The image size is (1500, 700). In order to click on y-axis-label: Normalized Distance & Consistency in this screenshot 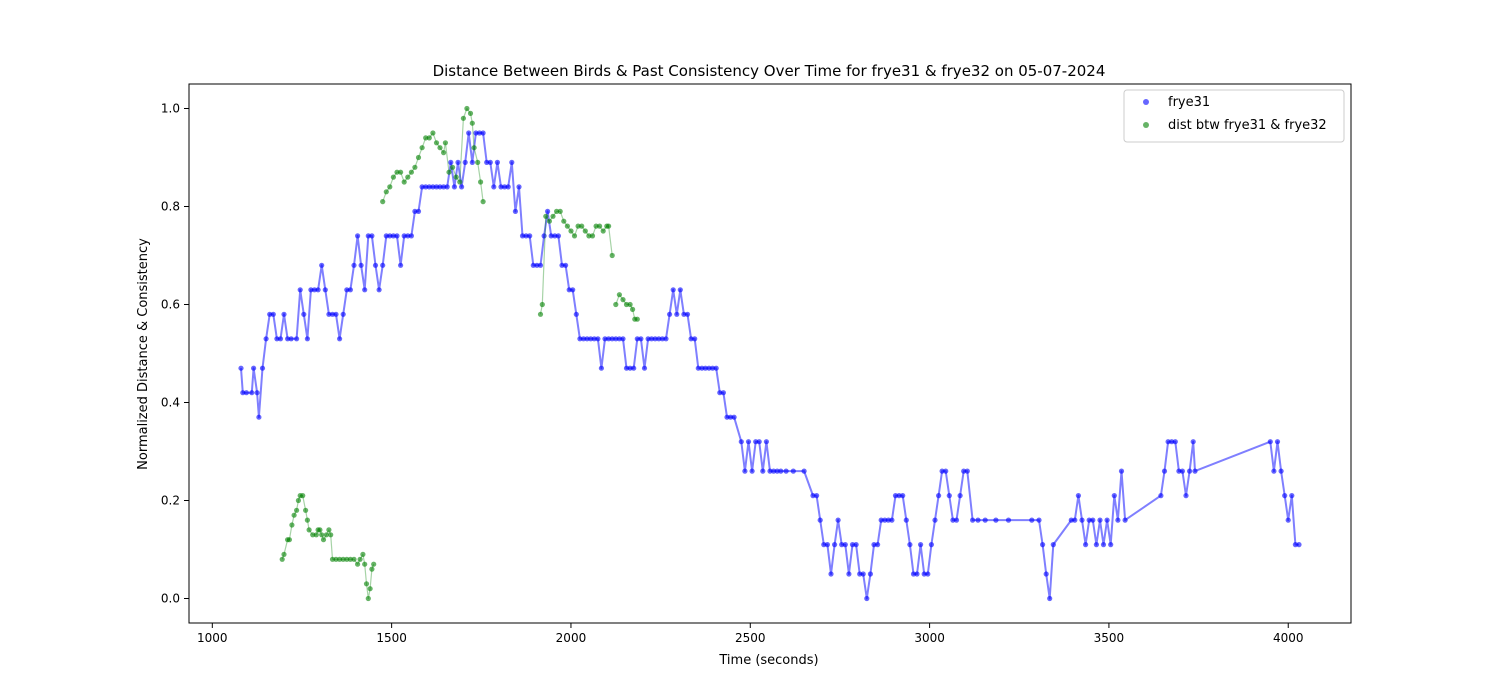, I will do `click(143, 354)`.